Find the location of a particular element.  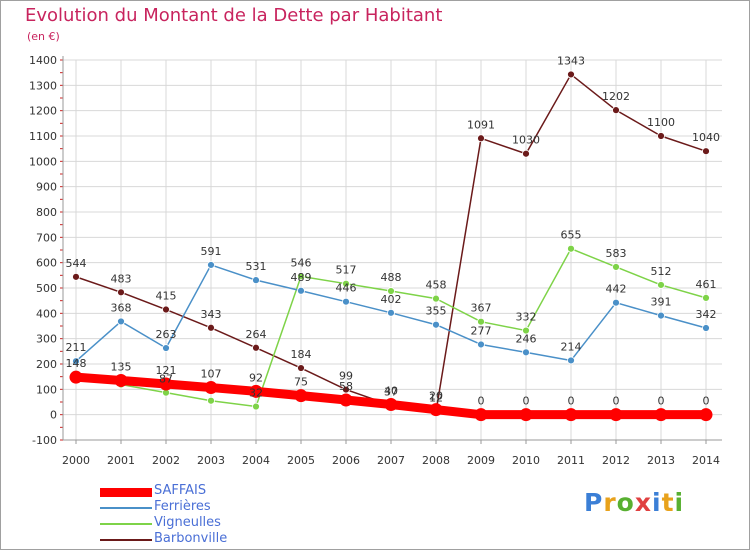

data-label: 442 is located at coordinates (616, 289).